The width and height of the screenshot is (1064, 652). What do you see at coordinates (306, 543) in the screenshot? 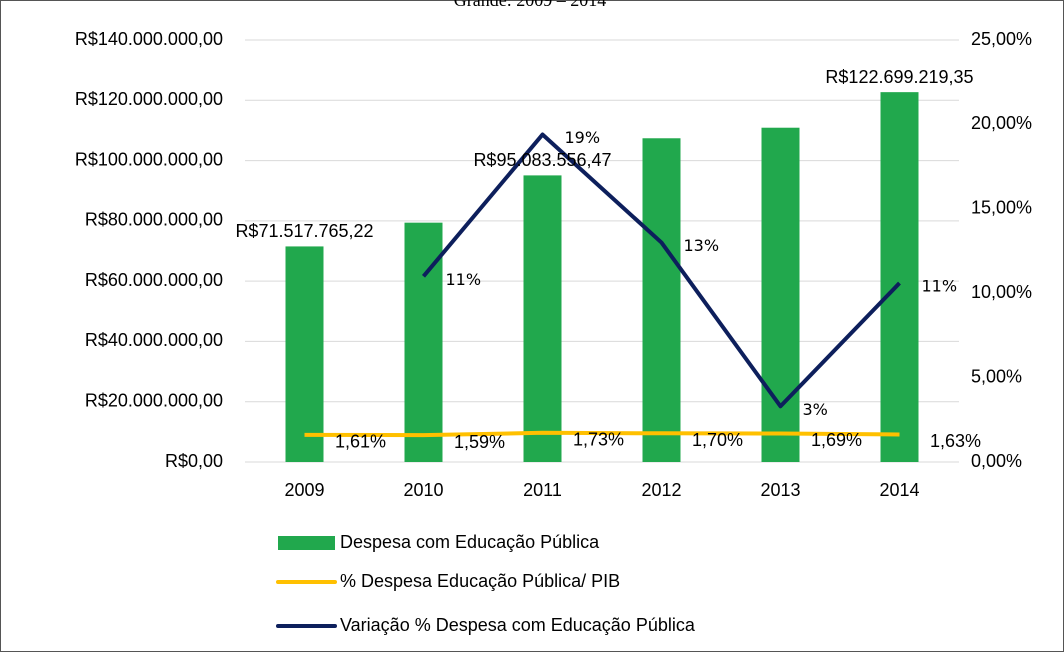
I see `legend-swatch` at bounding box center [306, 543].